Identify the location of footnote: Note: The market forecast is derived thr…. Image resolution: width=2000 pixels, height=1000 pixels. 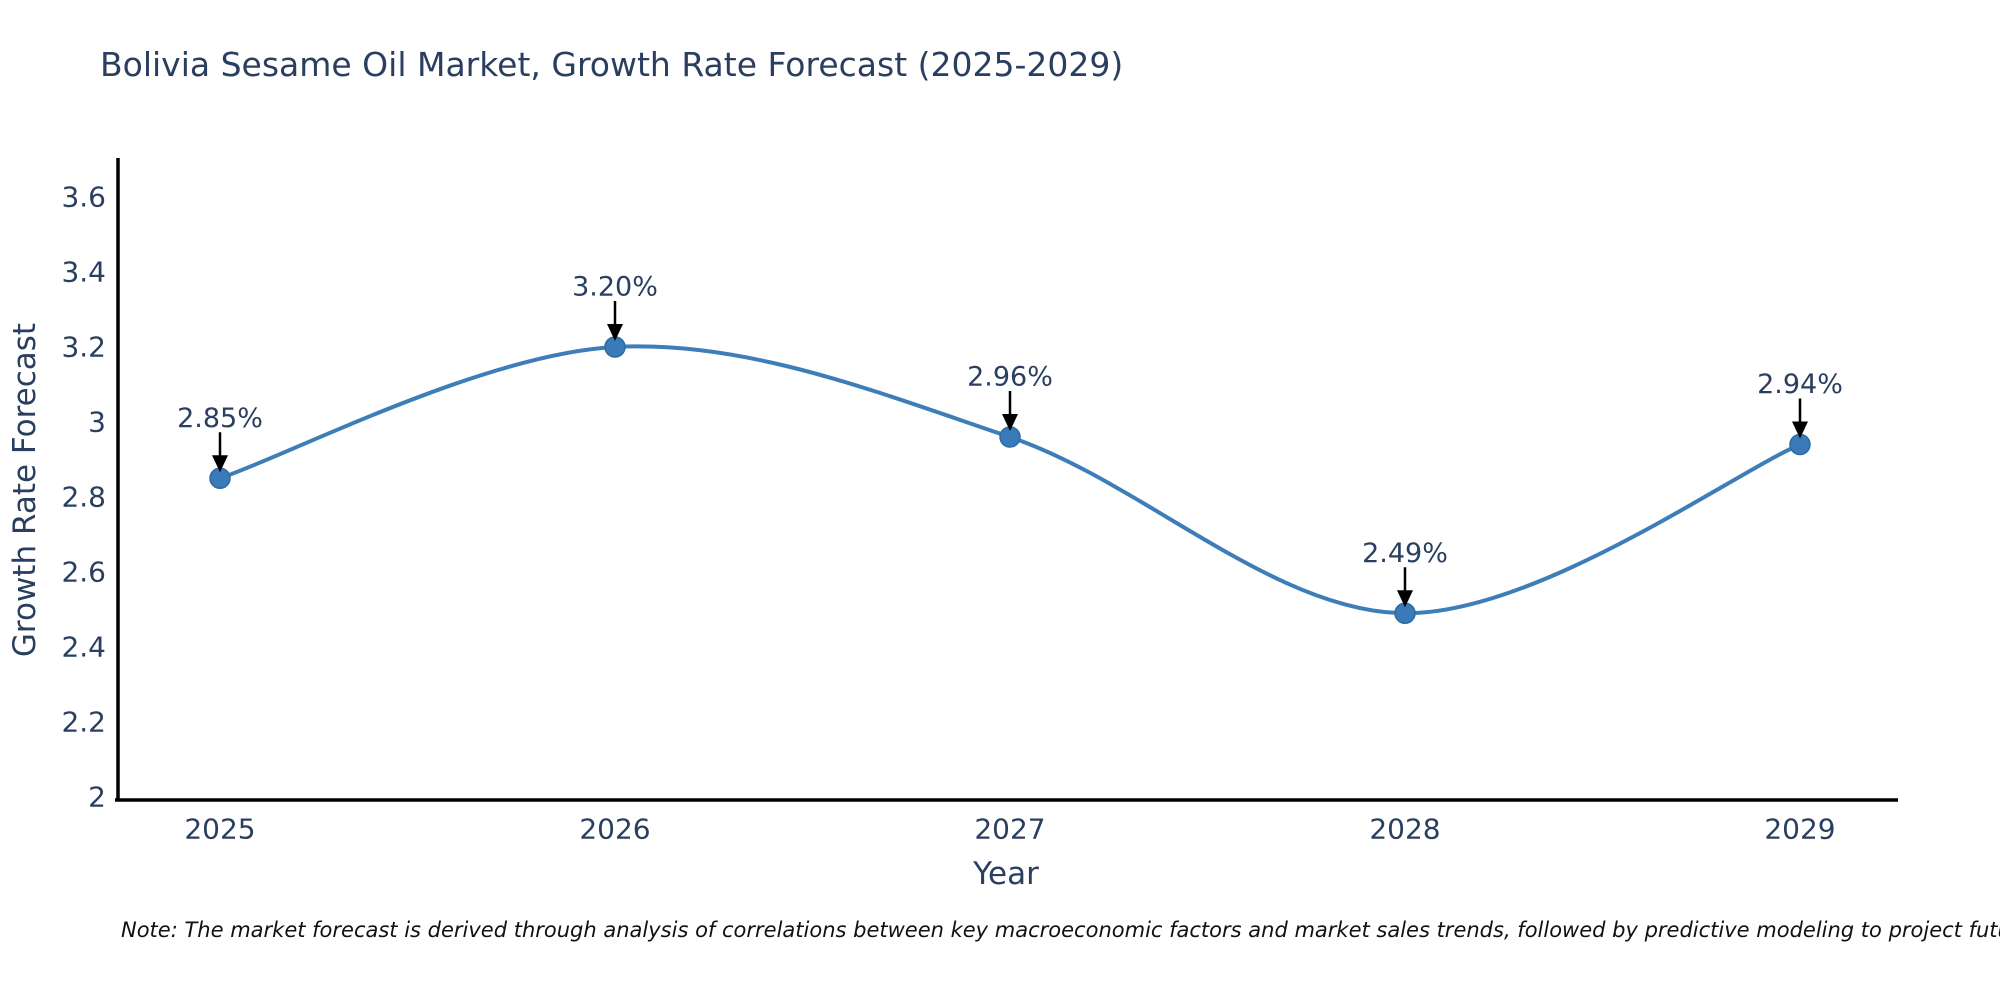
(1060, 930).